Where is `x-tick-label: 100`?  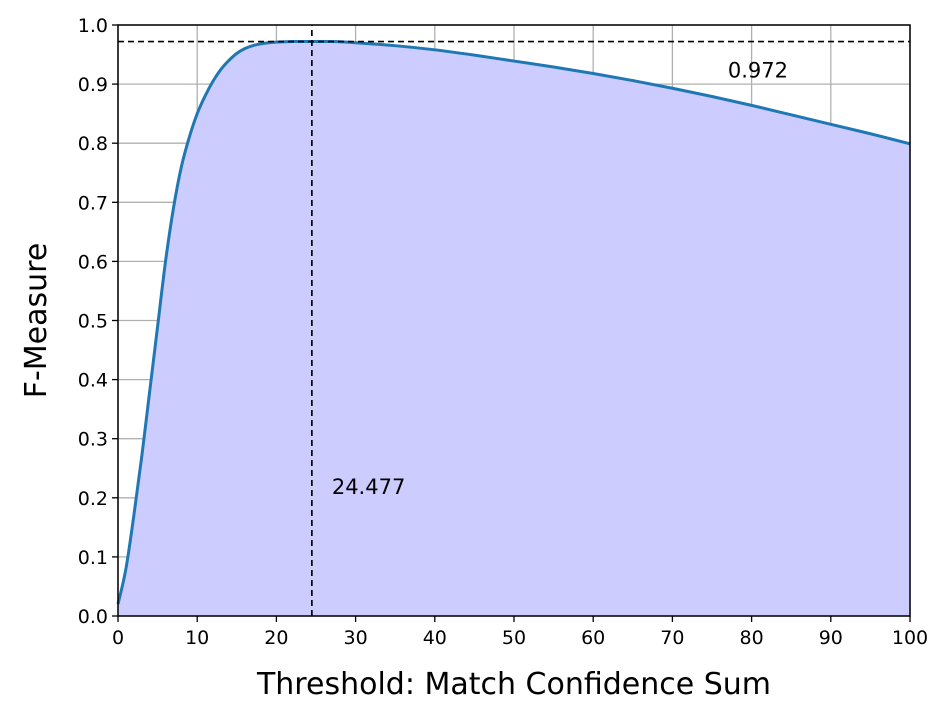
x-tick-label: 100 is located at coordinates (910, 638).